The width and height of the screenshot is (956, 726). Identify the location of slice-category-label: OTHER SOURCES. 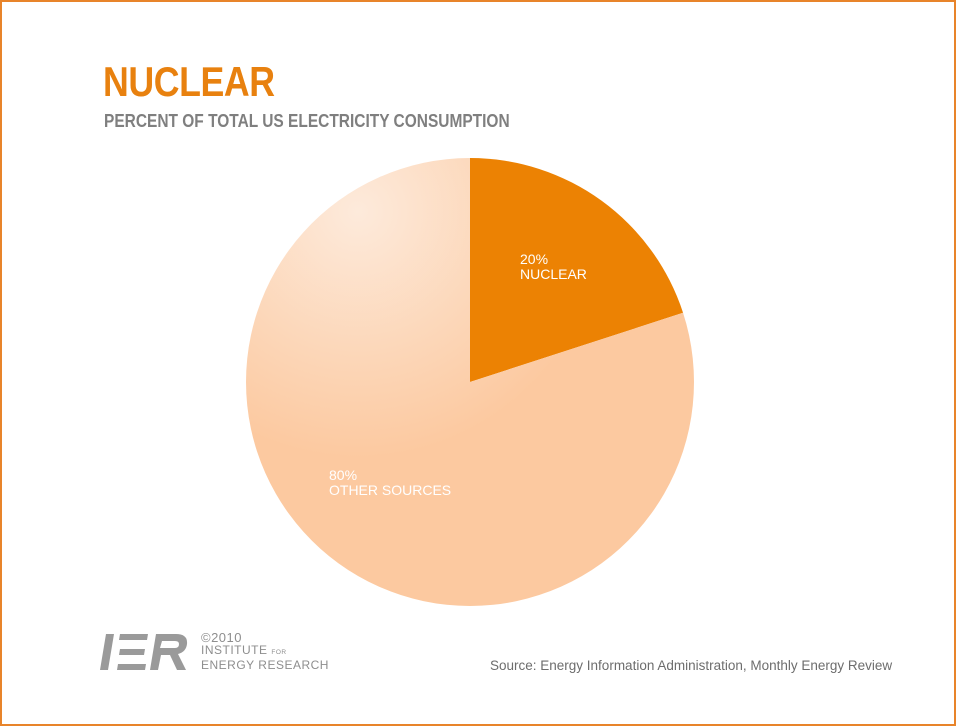
(390, 490).